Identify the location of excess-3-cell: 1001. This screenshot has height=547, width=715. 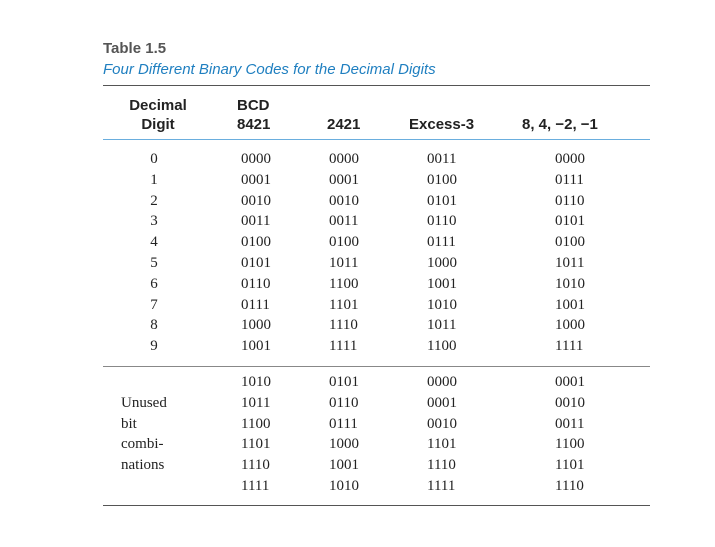
(442, 283).